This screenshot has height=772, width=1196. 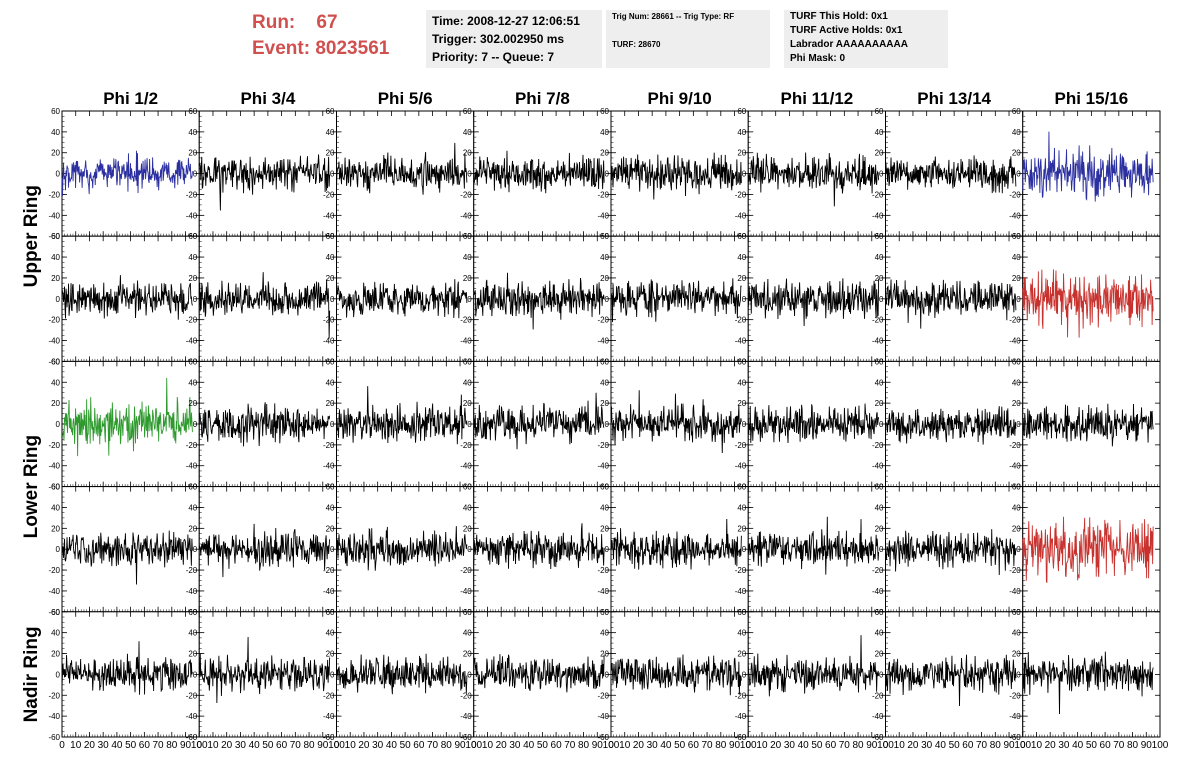 What do you see at coordinates (31, 236) in the screenshot?
I see `row-group-label: Upper Ring` at bounding box center [31, 236].